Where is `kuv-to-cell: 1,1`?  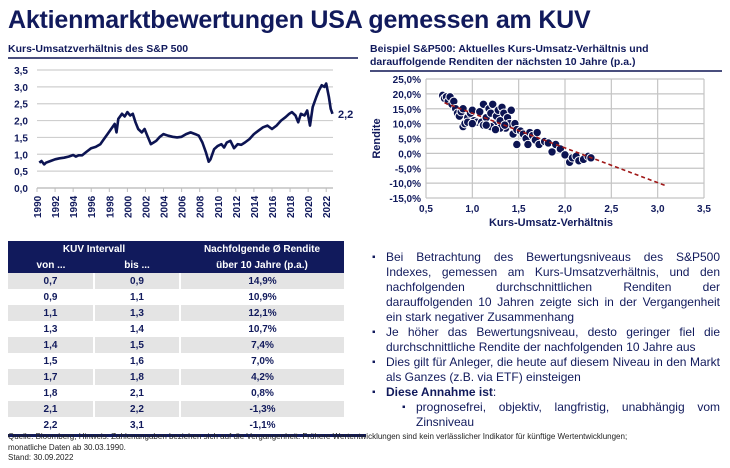
kuv-to-cell: 1,1 is located at coordinates (137, 297).